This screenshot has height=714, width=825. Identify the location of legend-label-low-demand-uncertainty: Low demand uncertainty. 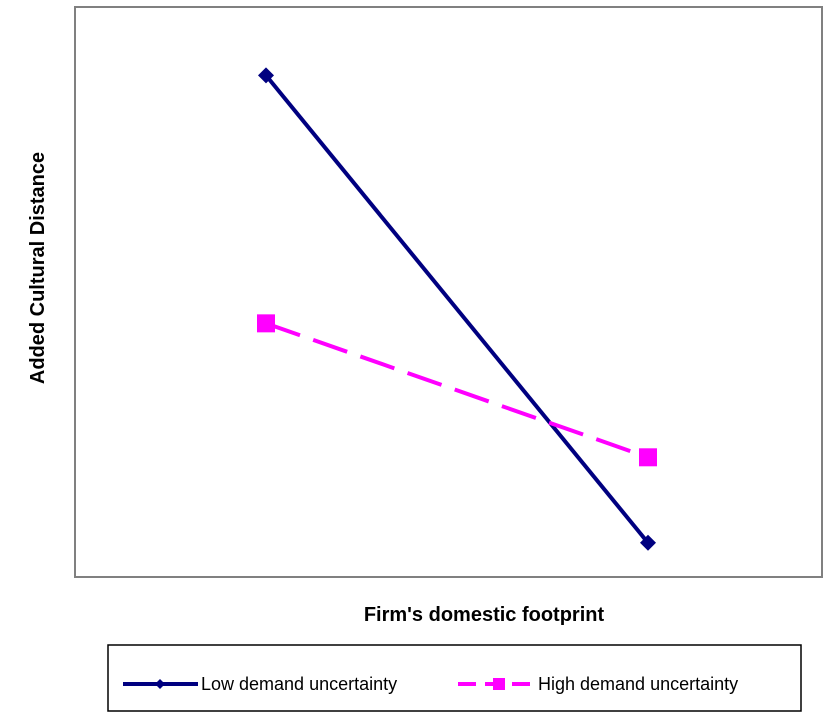
(299, 684).